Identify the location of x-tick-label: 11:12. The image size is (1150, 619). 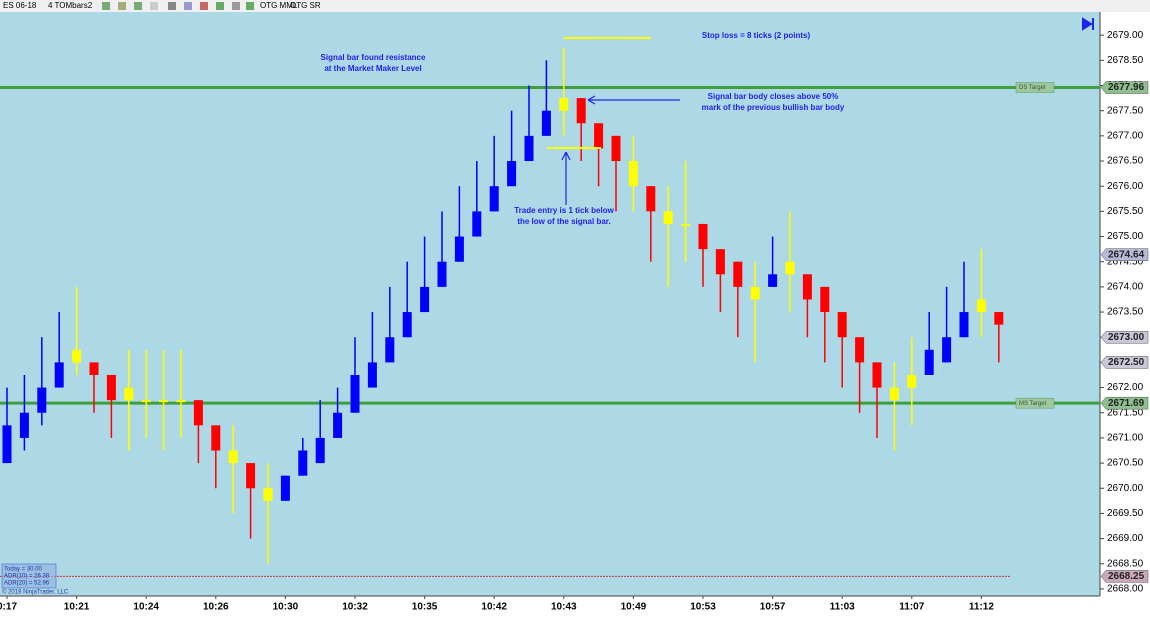
(981, 607).